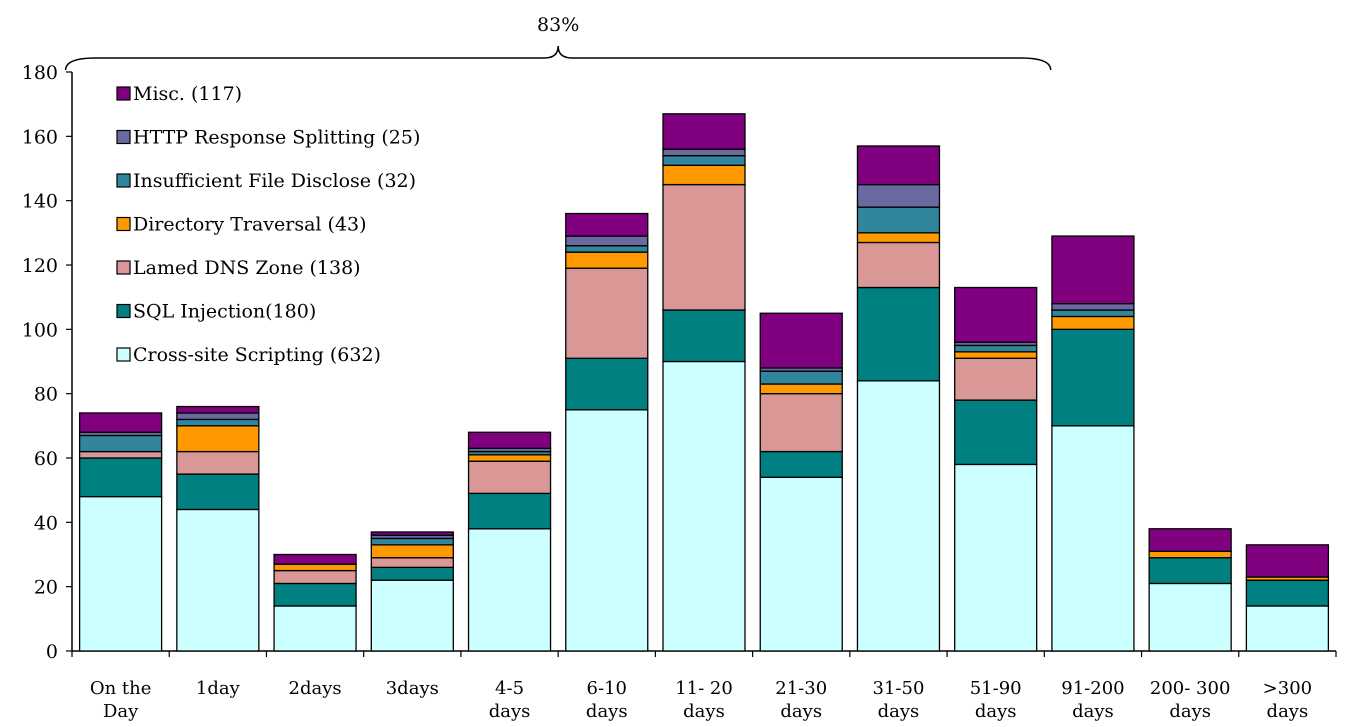  Describe the element at coordinates (40, 202) in the screenshot. I see `y-tick-label: 140` at that location.